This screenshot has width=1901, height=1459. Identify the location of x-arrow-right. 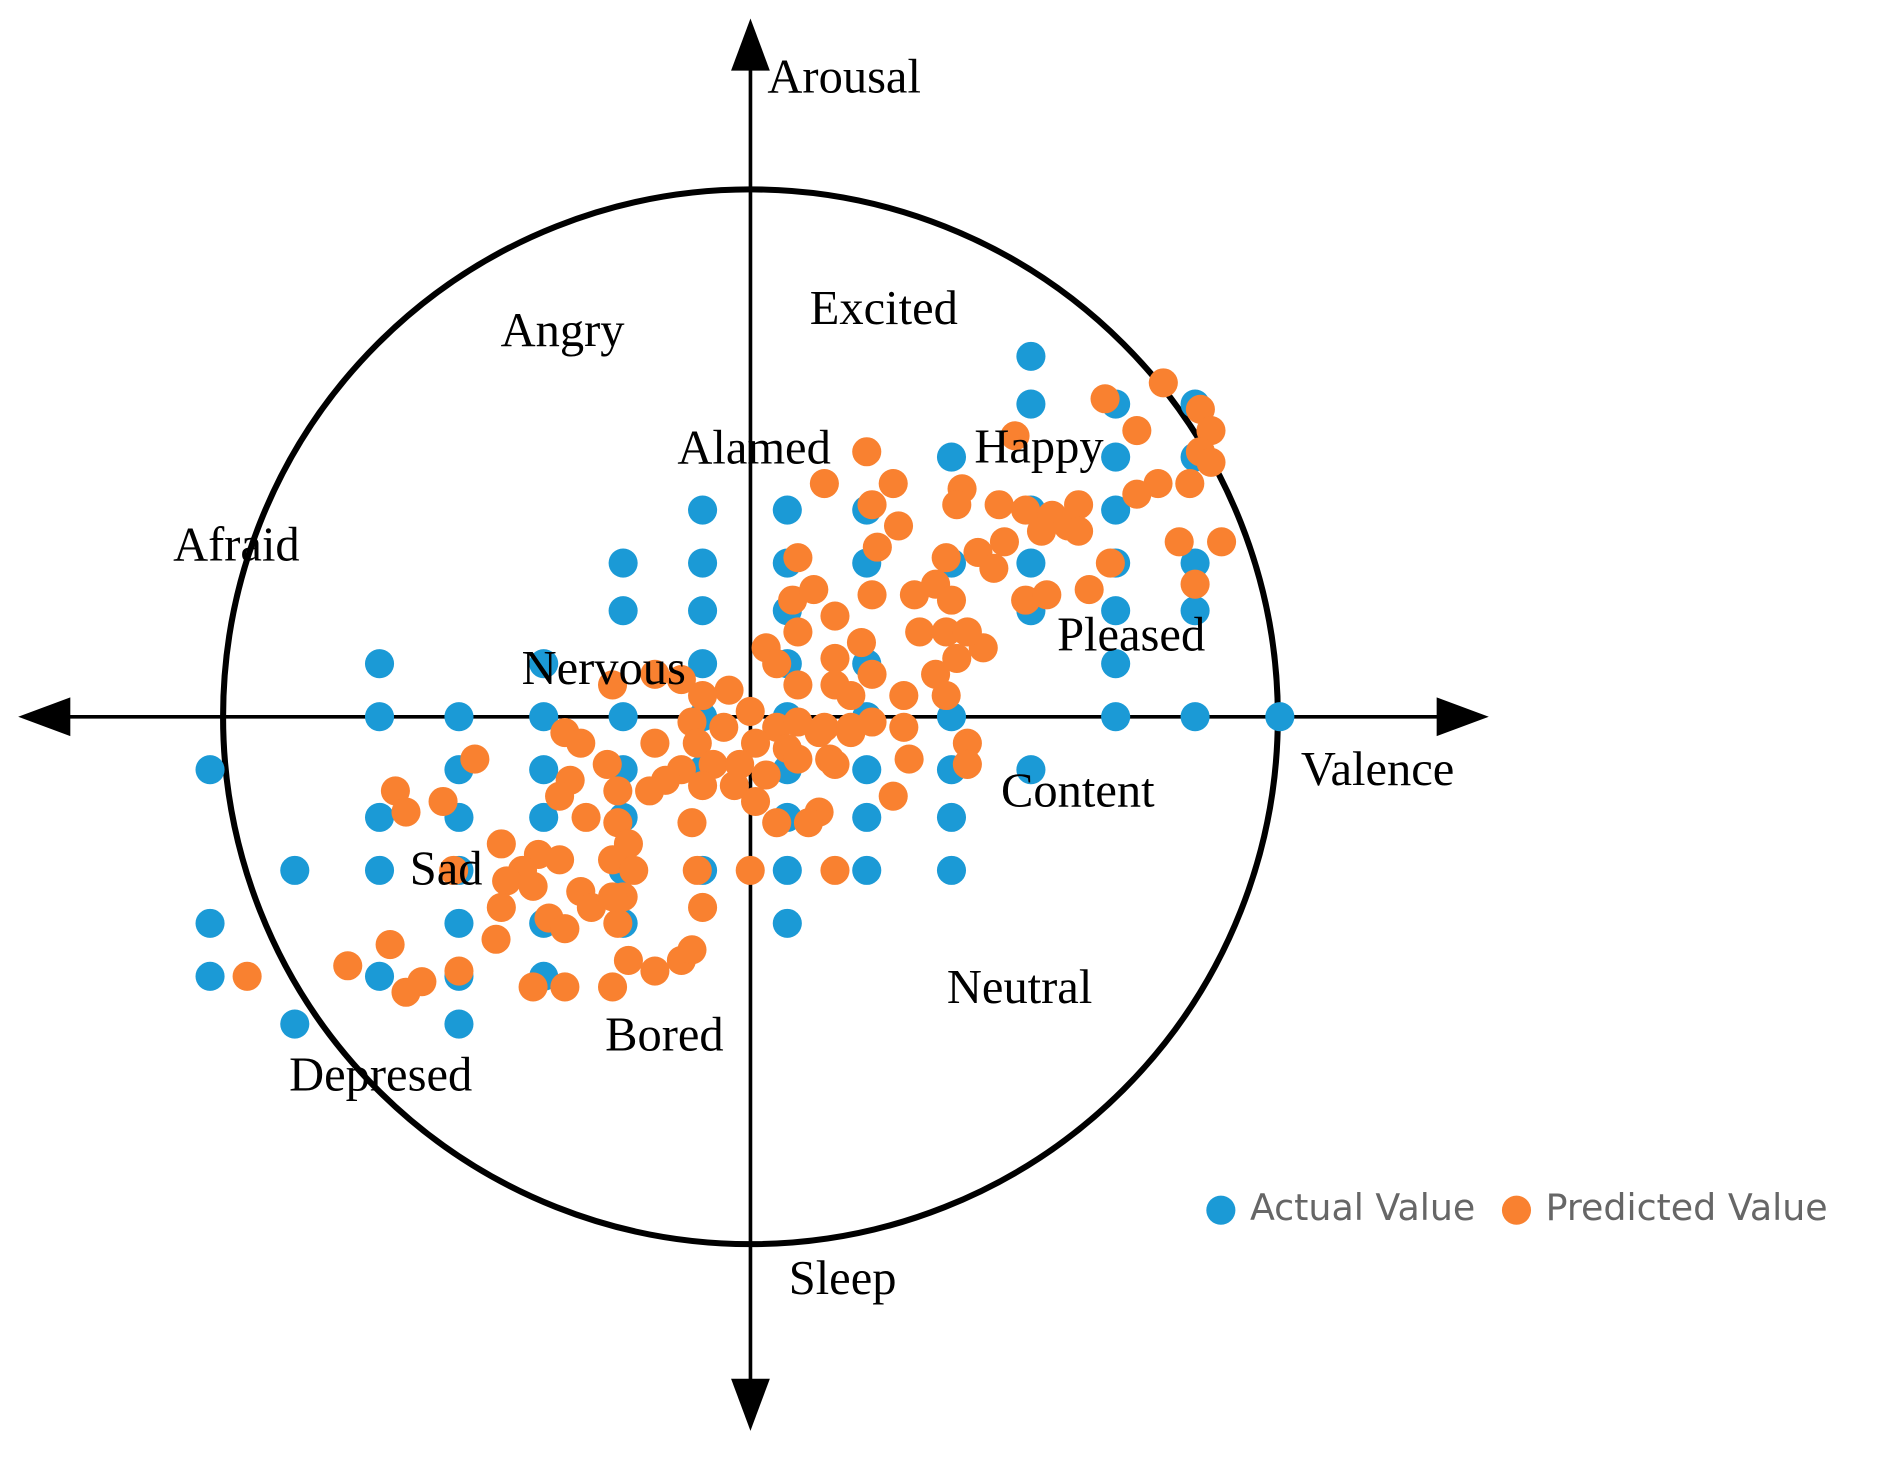
(1462, 717).